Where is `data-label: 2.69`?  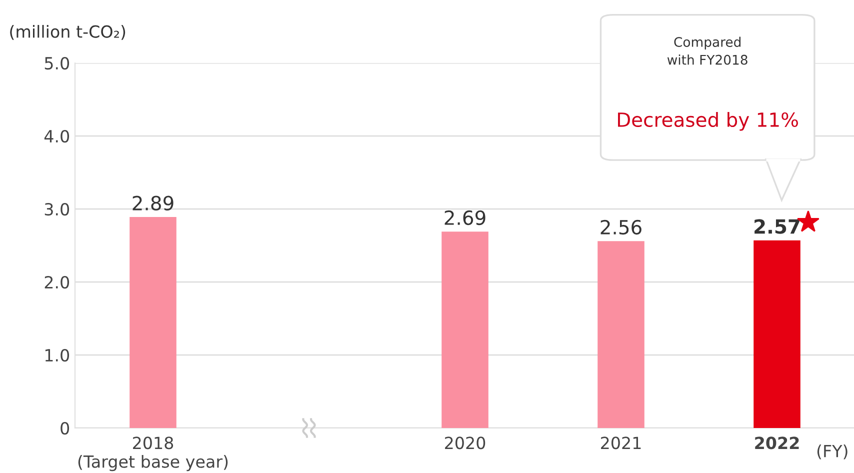
data-label: 2.69 is located at coordinates (465, 218).